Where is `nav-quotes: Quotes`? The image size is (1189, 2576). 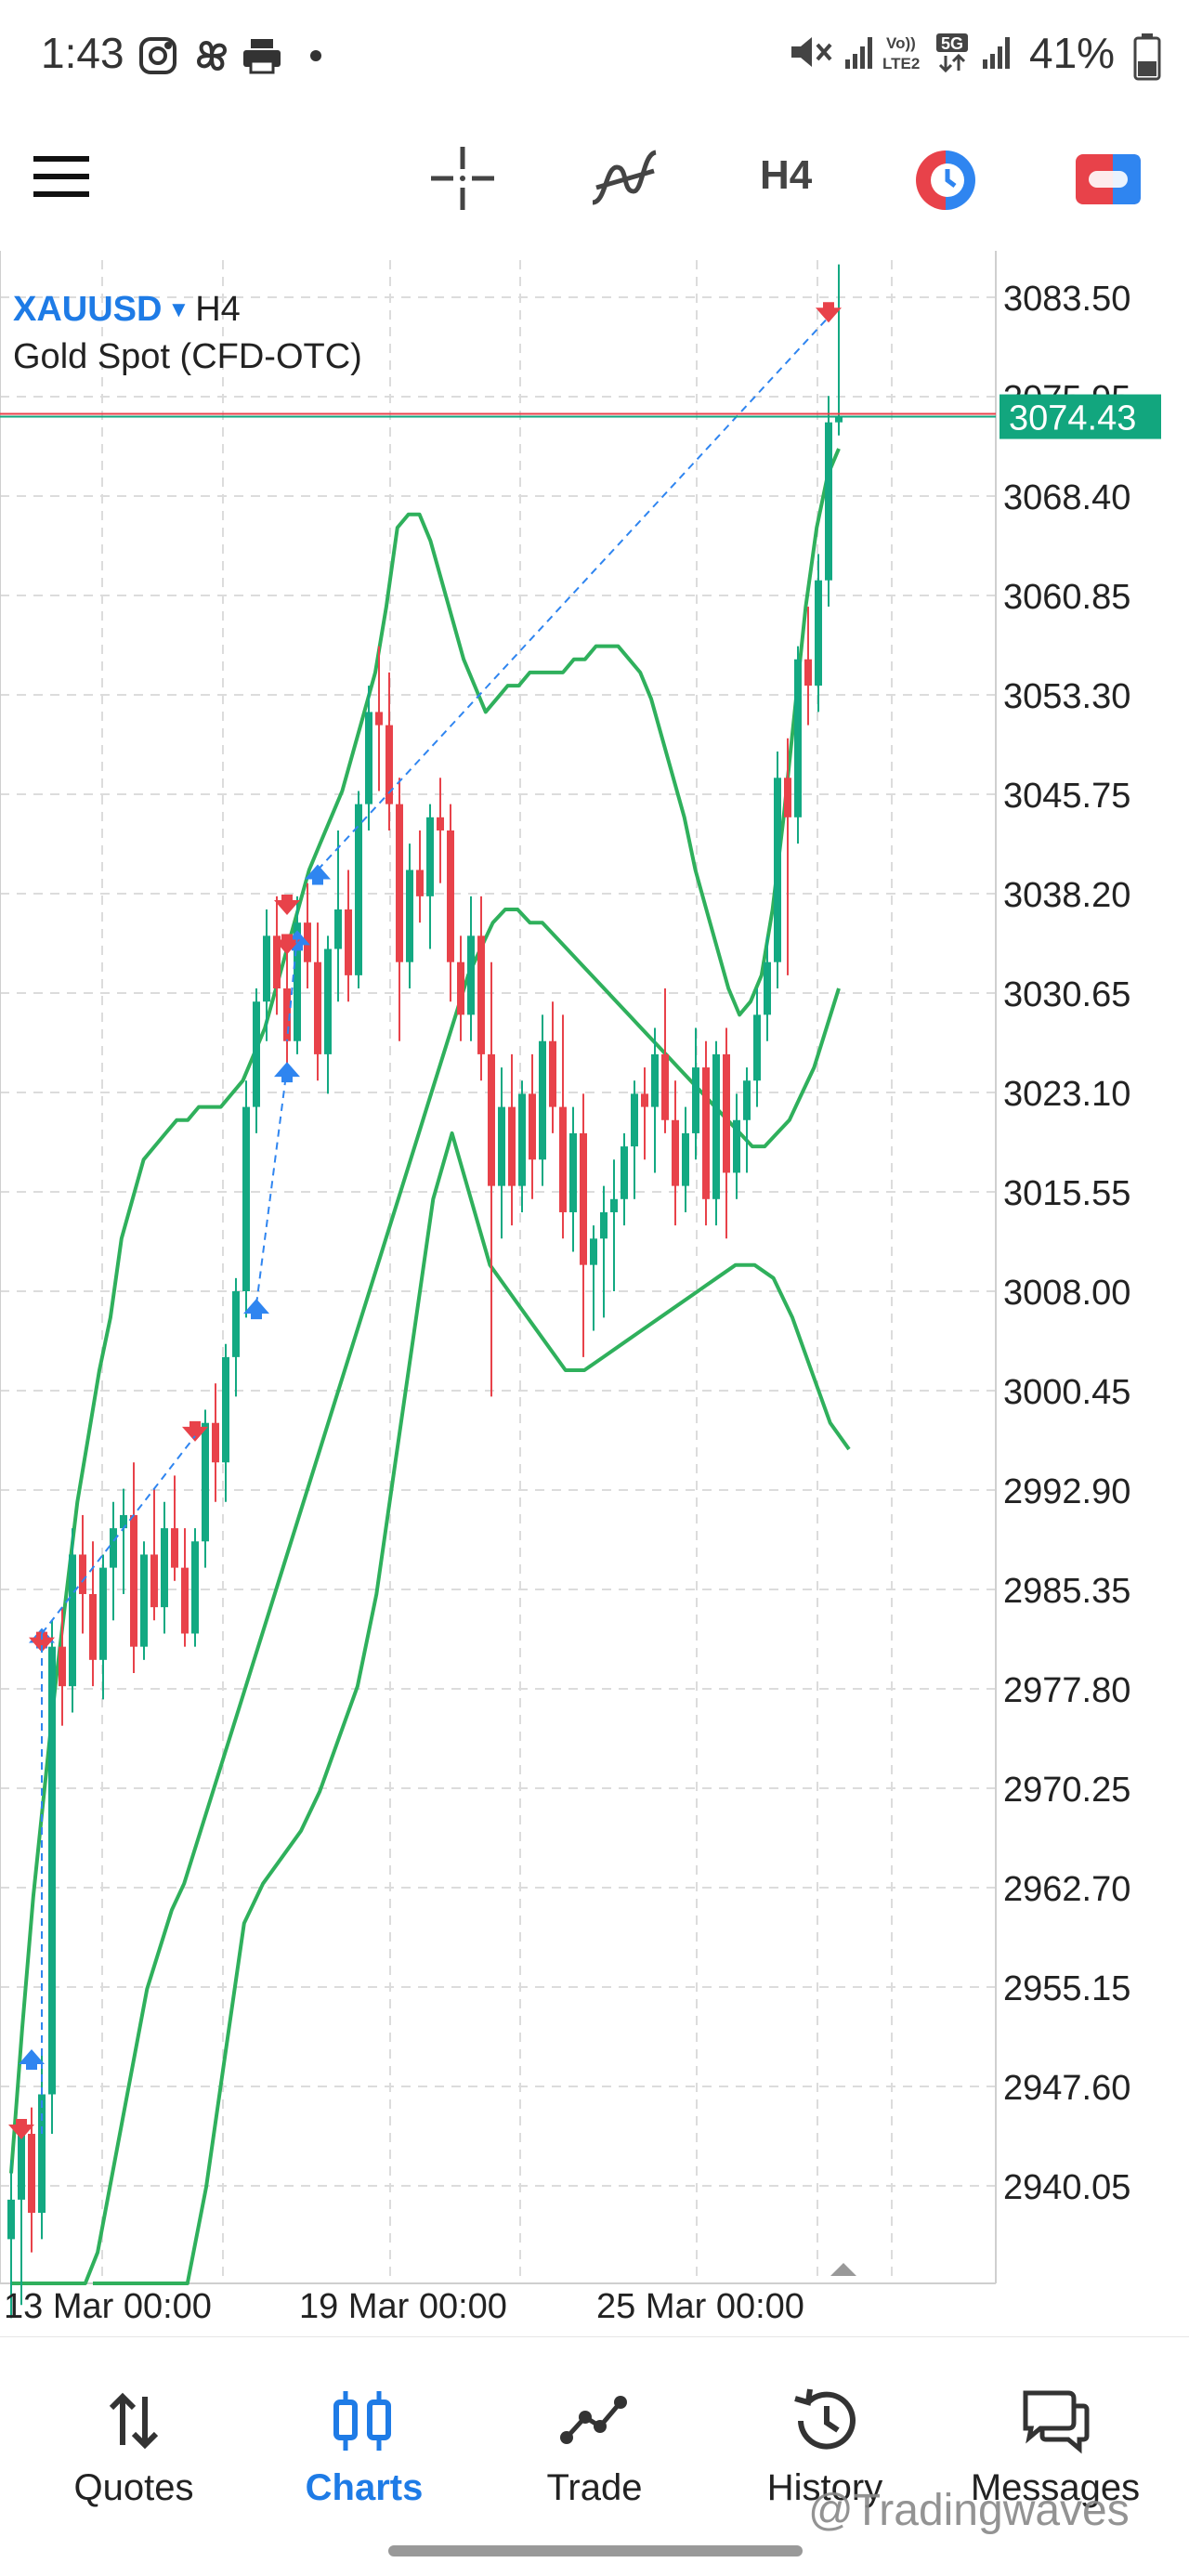
nav-quotes: Quotes is located at coordinates (134, 2430).